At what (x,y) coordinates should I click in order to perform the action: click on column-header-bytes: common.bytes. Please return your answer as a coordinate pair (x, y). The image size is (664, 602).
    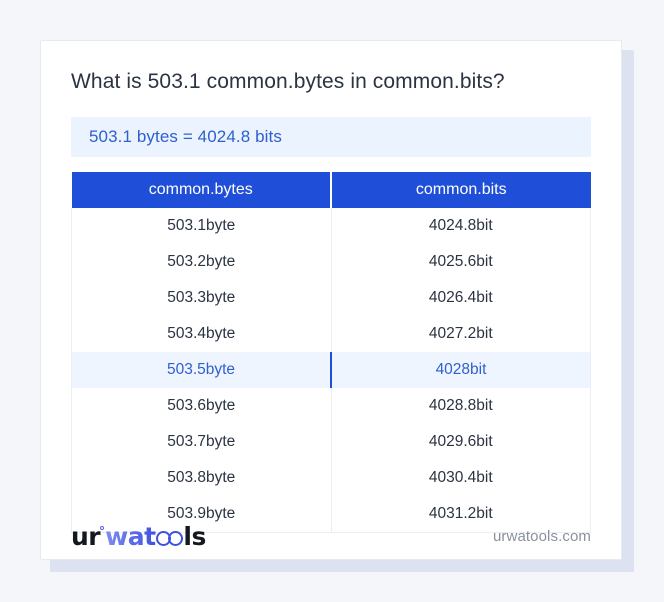
    Looking at the image, I should click on (201, 190).